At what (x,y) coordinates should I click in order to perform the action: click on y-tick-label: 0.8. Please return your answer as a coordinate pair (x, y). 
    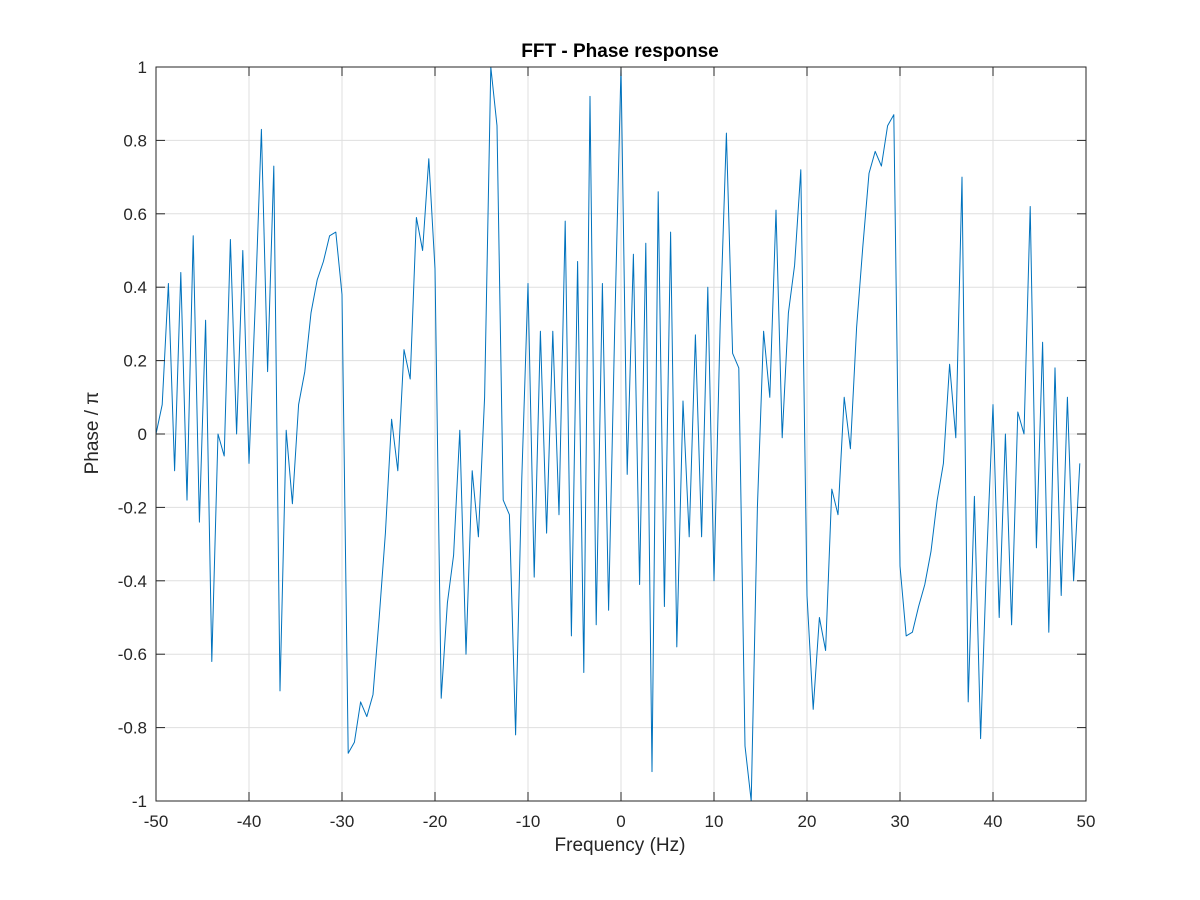
    Looking at the image, I should click on (135, 140).